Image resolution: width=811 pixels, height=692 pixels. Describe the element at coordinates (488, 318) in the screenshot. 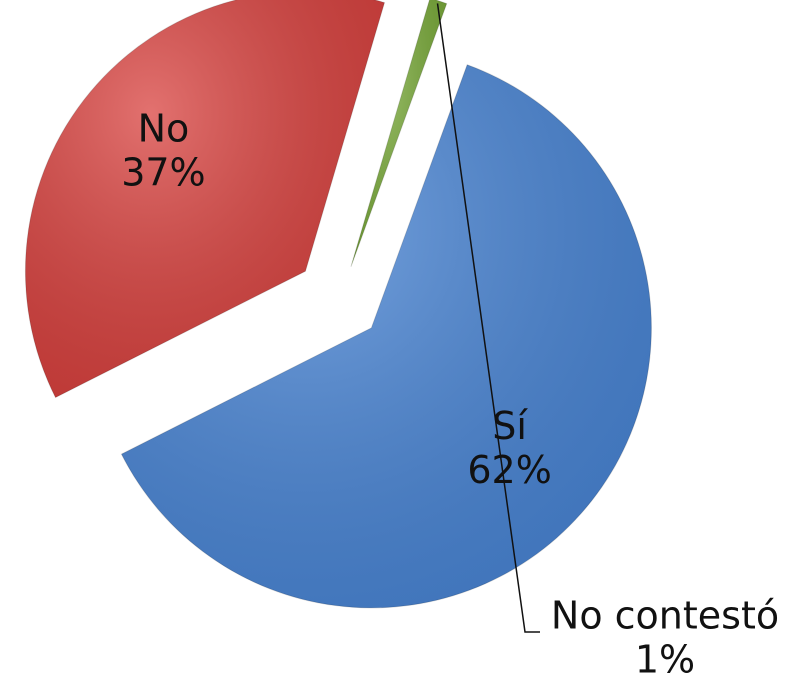

I see `leader-line` at that location.